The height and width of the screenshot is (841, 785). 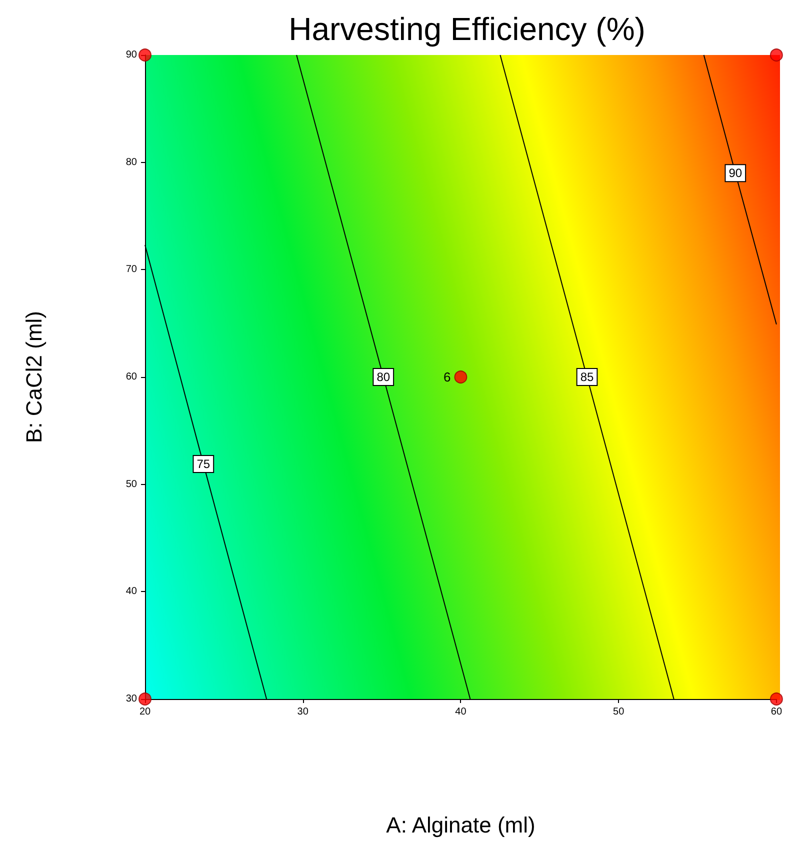 What do you see at coordinates (461, 825) in the screenshot?
I see `x-axis-title: A: Alginate (ml)` at bounding box center [461, 825].